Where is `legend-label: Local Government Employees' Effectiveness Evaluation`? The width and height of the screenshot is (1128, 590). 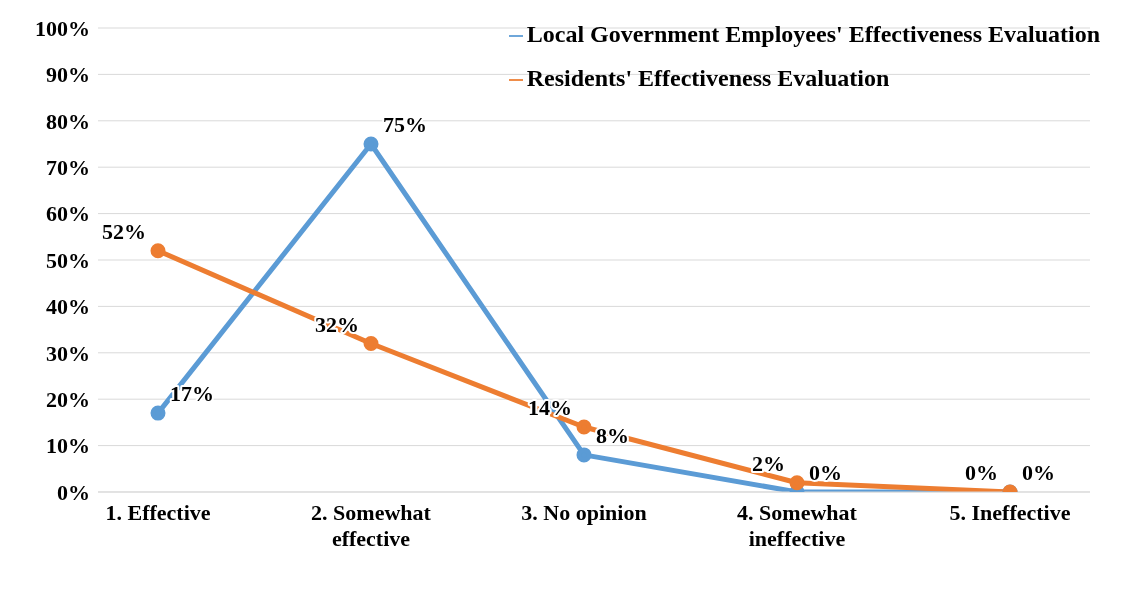 legend-label: Local Government Employees' Effectiveness Evaluation is located at coordinates (813, 34).